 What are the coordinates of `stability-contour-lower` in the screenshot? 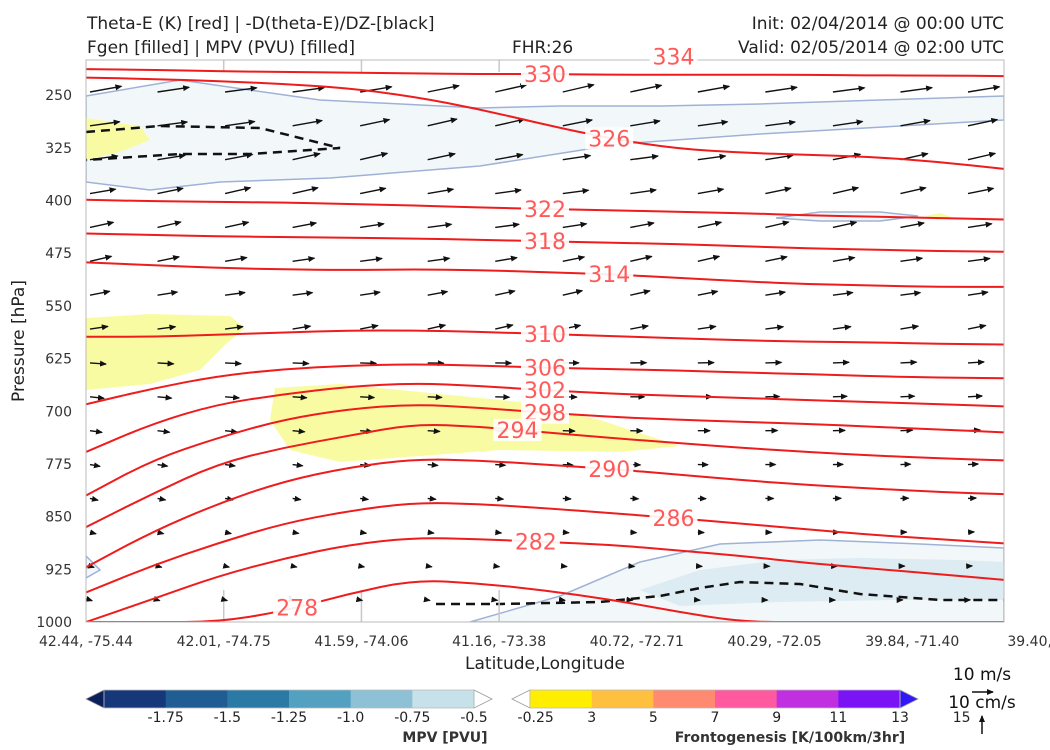 It's located at (720, 593).